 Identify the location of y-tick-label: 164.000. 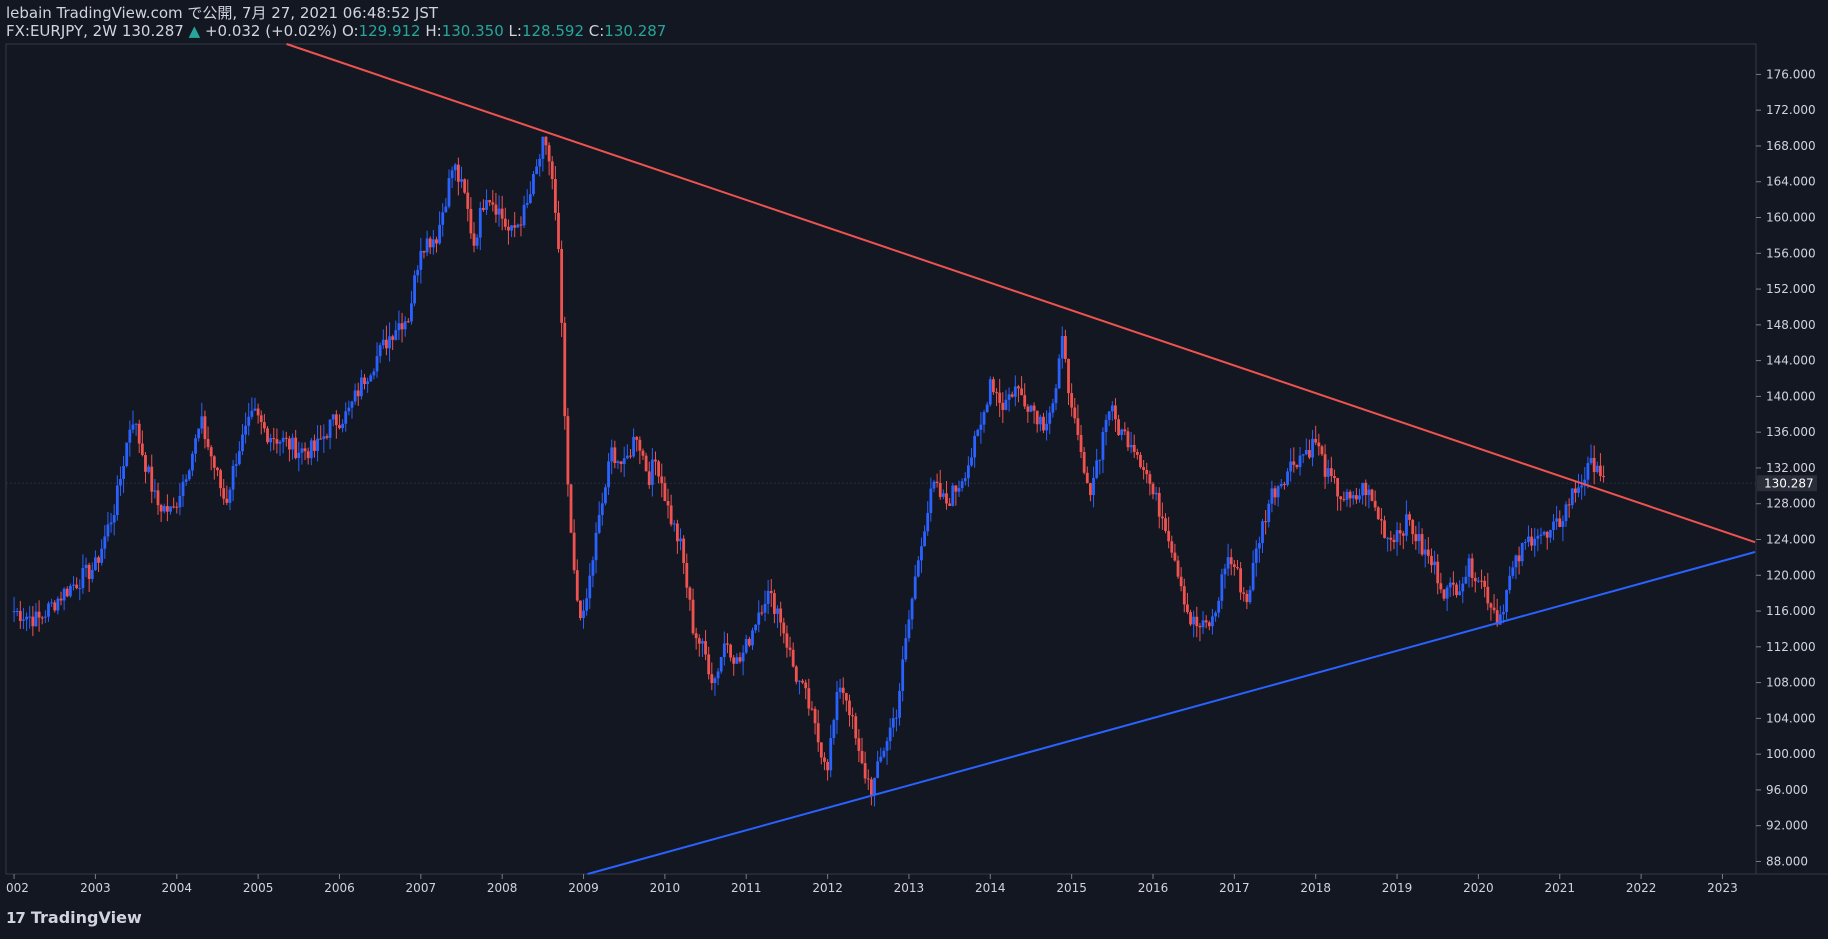
(1791, 182).